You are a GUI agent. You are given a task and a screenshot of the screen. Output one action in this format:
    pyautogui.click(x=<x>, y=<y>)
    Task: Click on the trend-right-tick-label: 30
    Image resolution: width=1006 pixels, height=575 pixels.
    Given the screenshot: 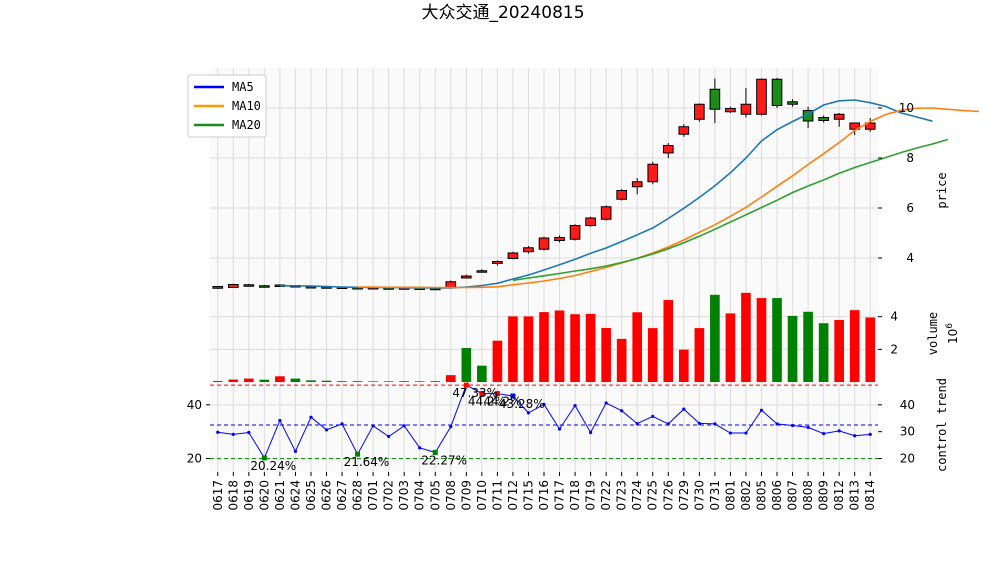 What is the action you would take?
    pyautogui.click(x=907, y=432)
    